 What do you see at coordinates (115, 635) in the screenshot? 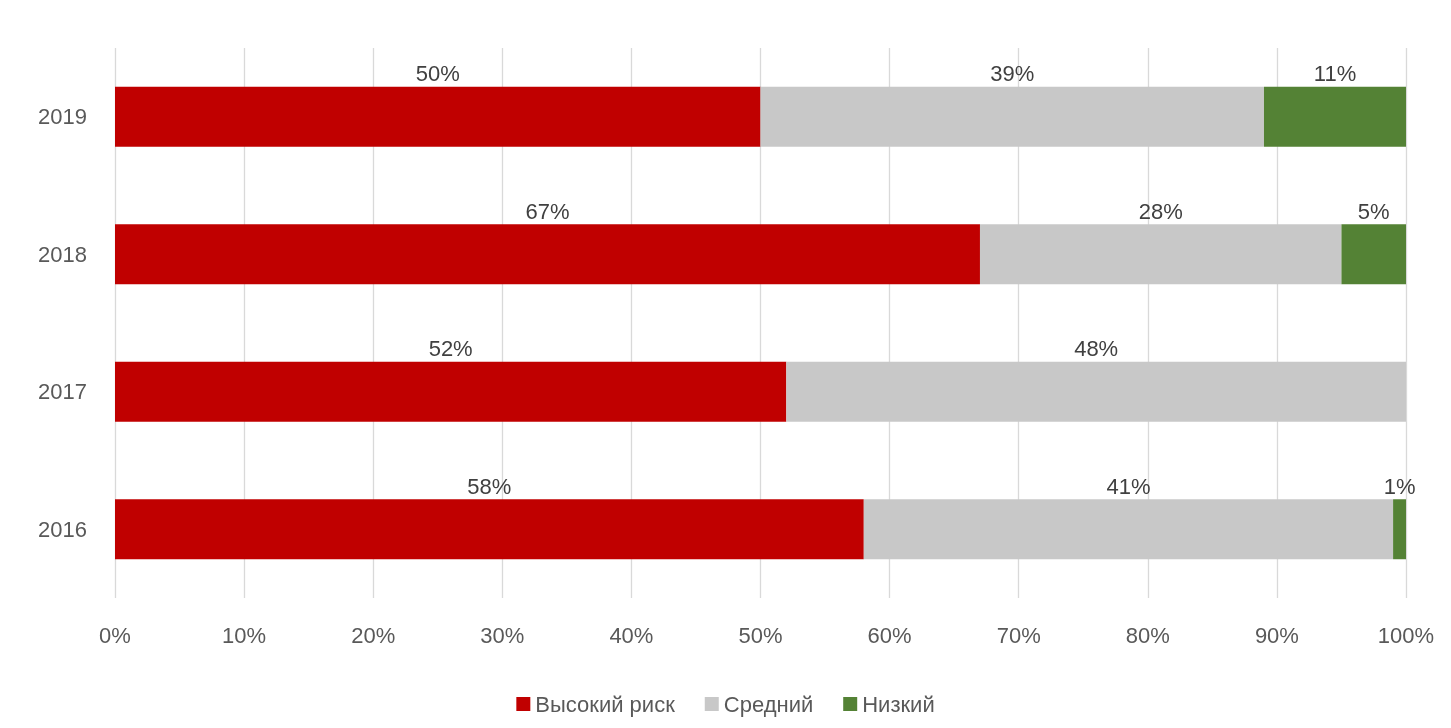
I see `x-tick-label: 0%` at bounding box center [115, 635].